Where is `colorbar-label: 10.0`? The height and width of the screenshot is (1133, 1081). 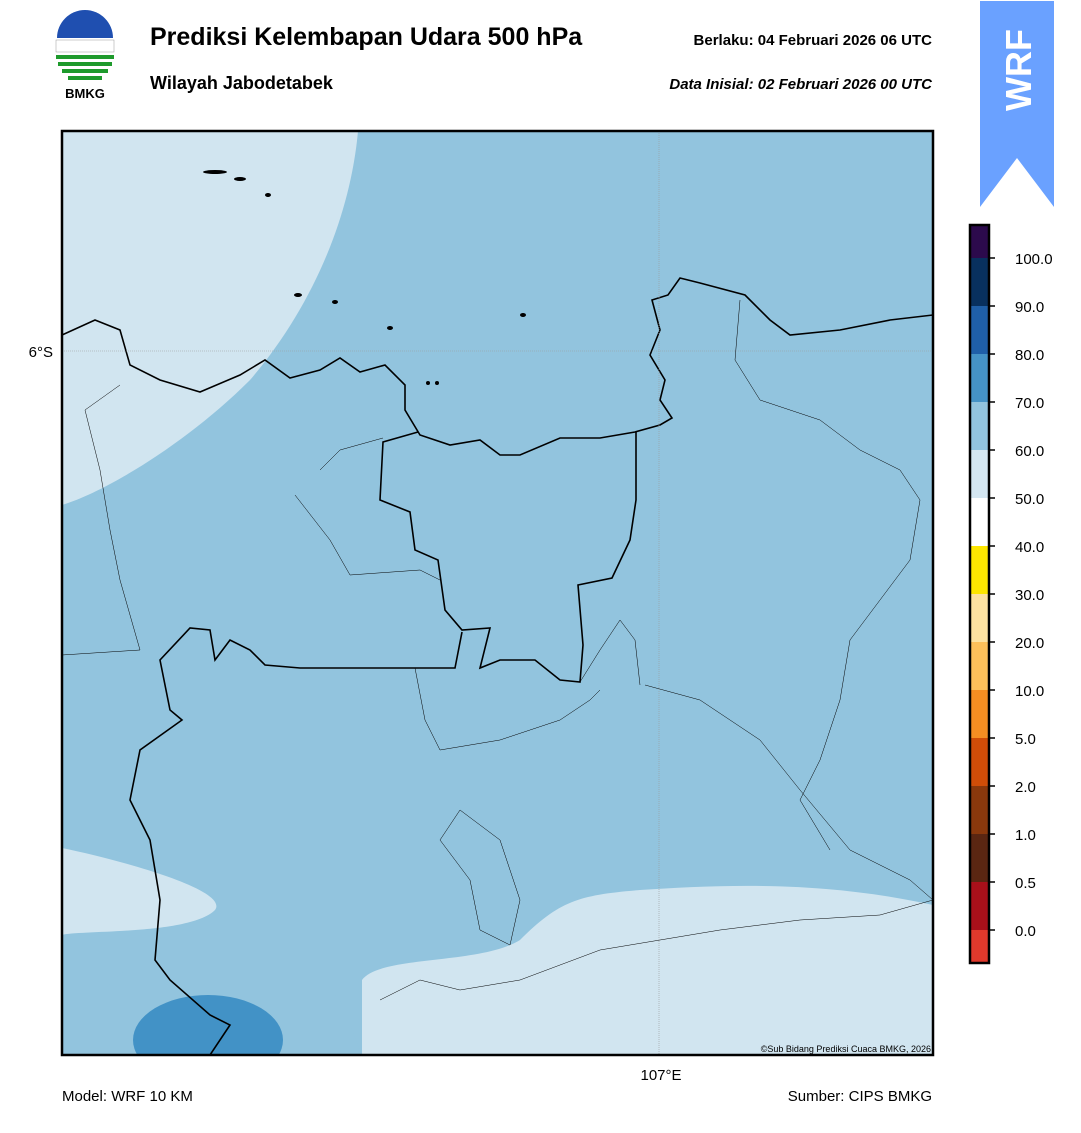
colorbar-label: 10.0 is located at coordinates (1029, 691).